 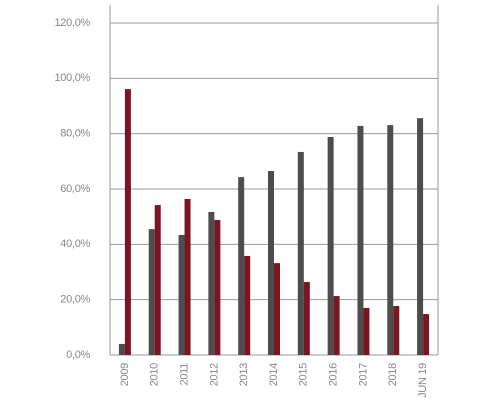 I want to click on y-tick-label: 60,0%, so click(x=75, y=189).